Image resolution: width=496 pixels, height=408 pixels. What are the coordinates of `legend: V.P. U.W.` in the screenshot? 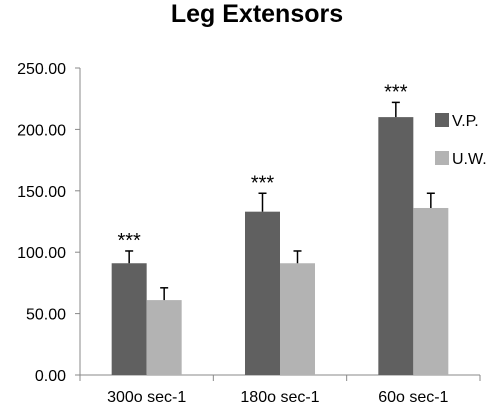 It's located at (461, 140).